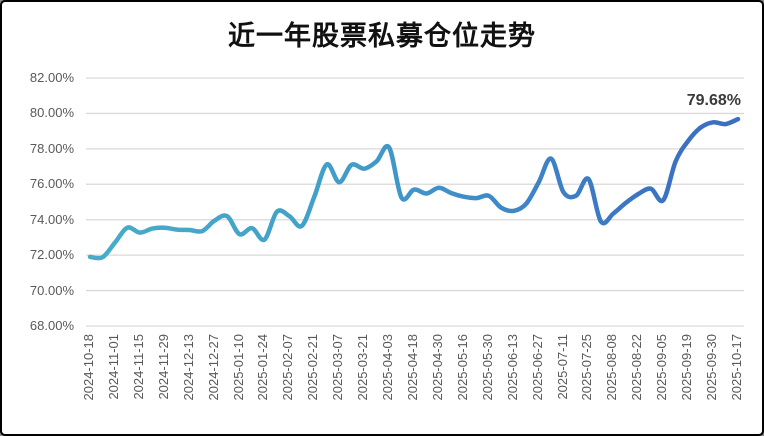 This screenshot has height=436, width=764. What do you see at coordinates (712, 367) in the screenshot?
I see `x-tick-label: 2025-09-30` at bounding box center [712, 367].